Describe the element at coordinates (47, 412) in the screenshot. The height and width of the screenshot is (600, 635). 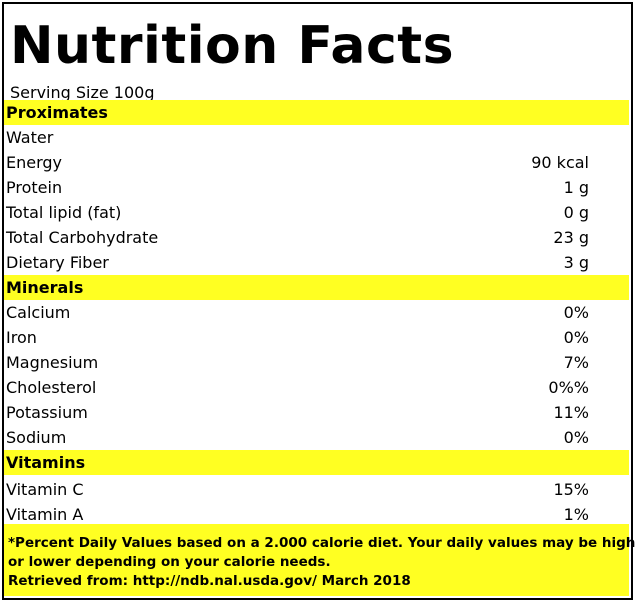
I see `nutrient-label: Potassium` at that location.